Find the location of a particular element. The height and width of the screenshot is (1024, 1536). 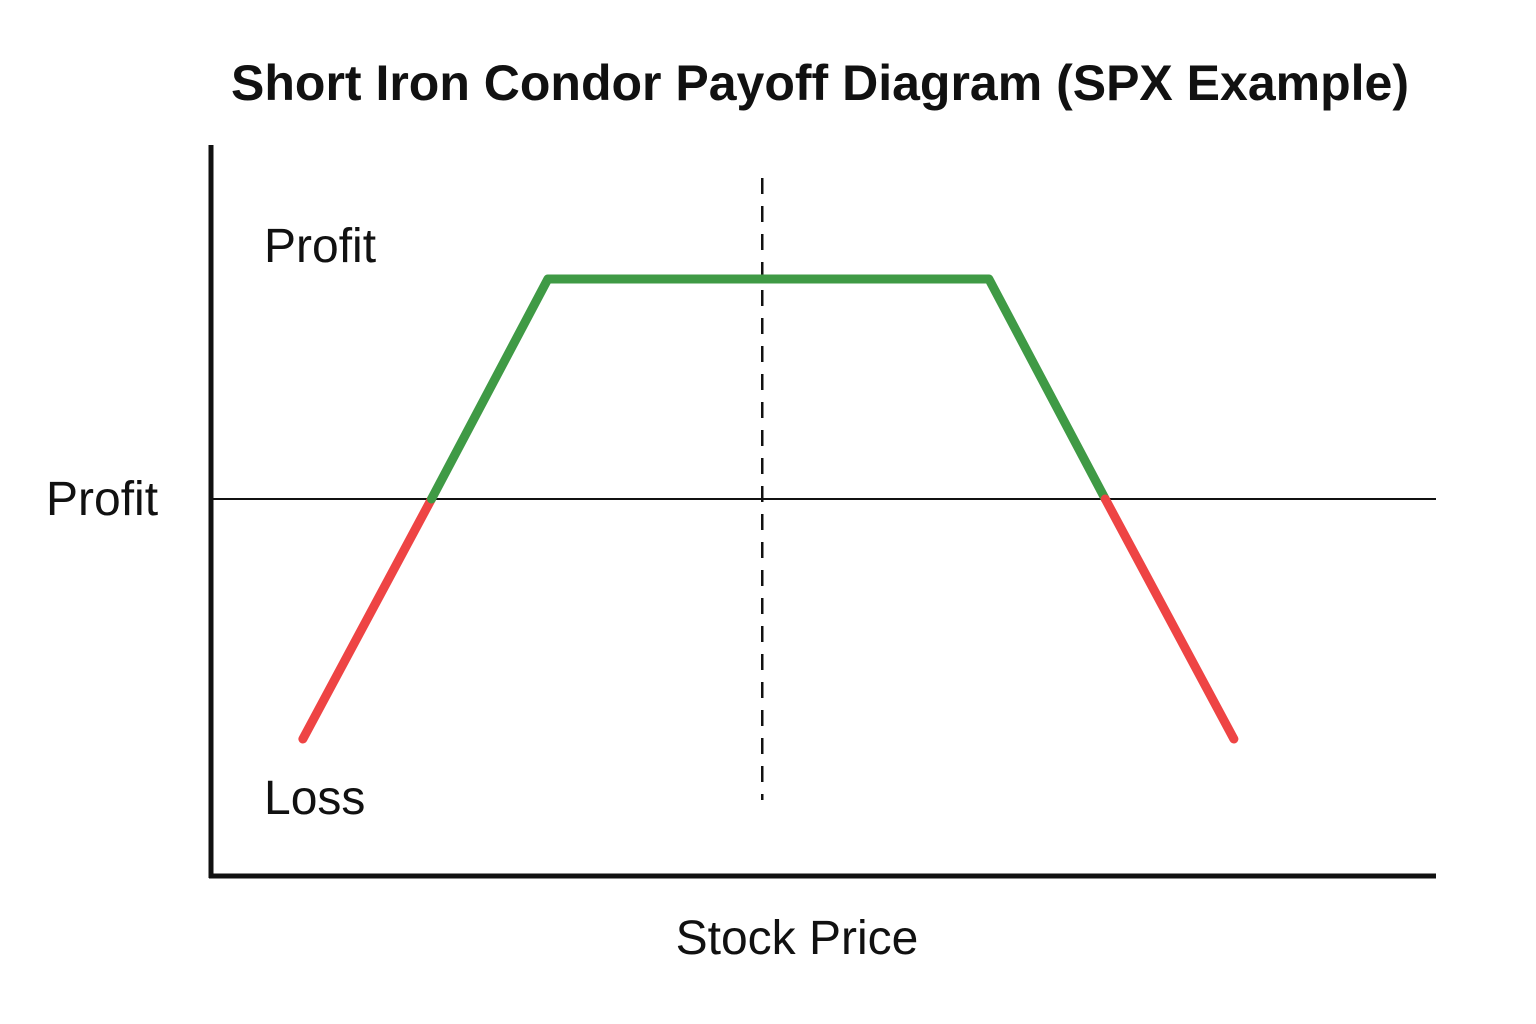

loss-region-label: Loss is located at coordinates (314, 798).